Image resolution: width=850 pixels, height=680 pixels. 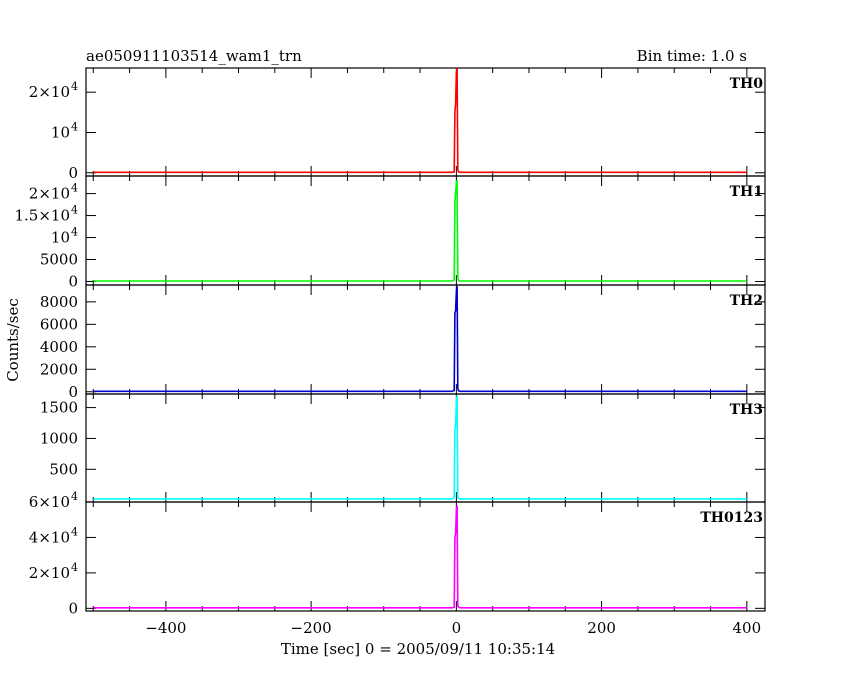 I want to click on y-axis-label: Counts/sec, so click(x=13, y=340).